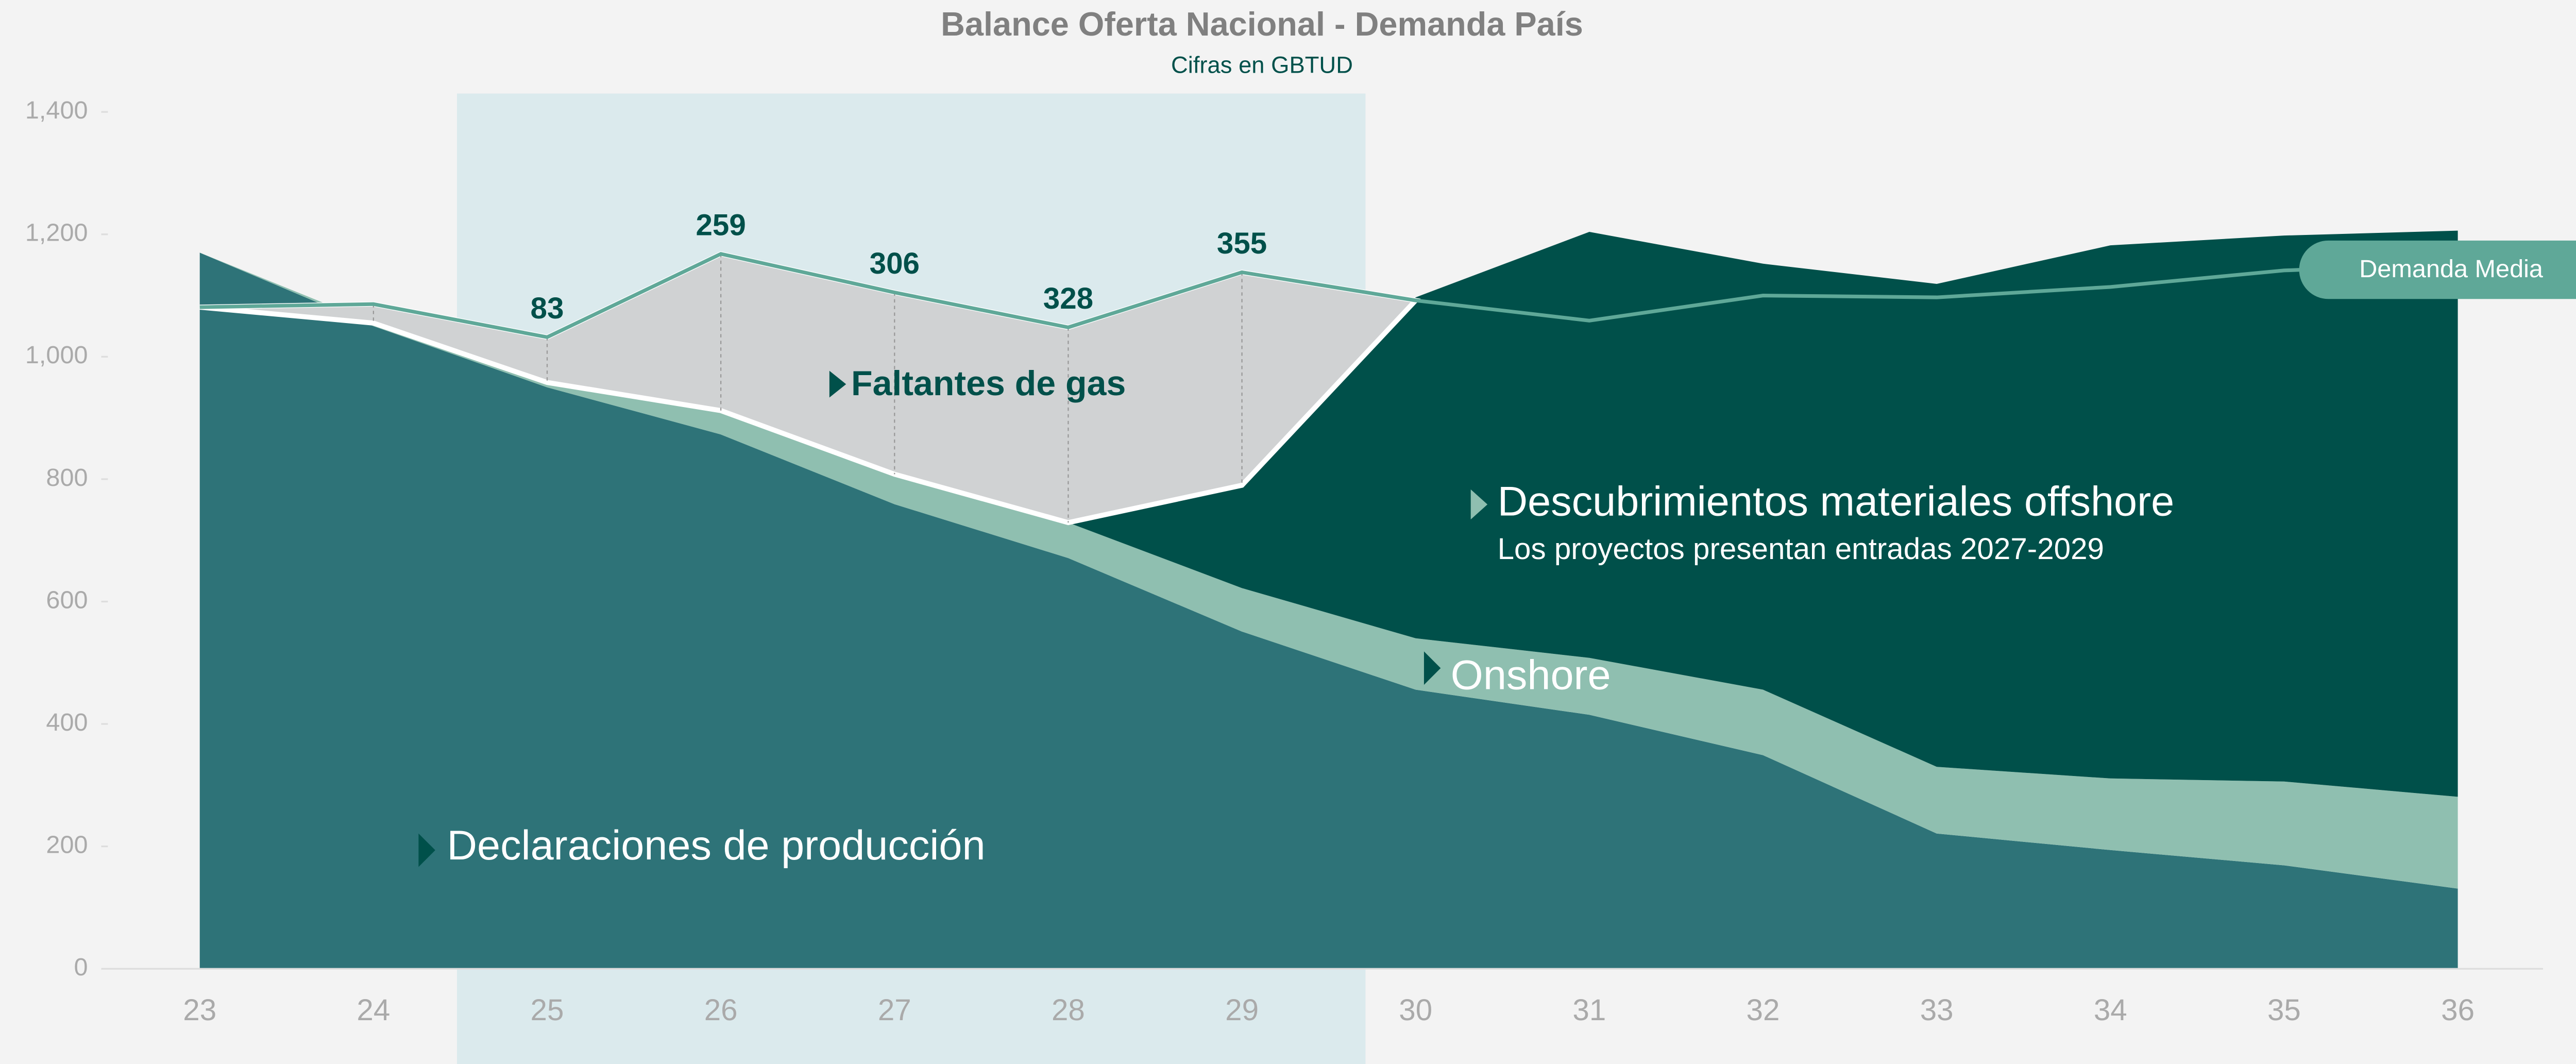  Describe the element at coordinates (548, 308) in the screenshot. I see `data-label: 83` at that location.